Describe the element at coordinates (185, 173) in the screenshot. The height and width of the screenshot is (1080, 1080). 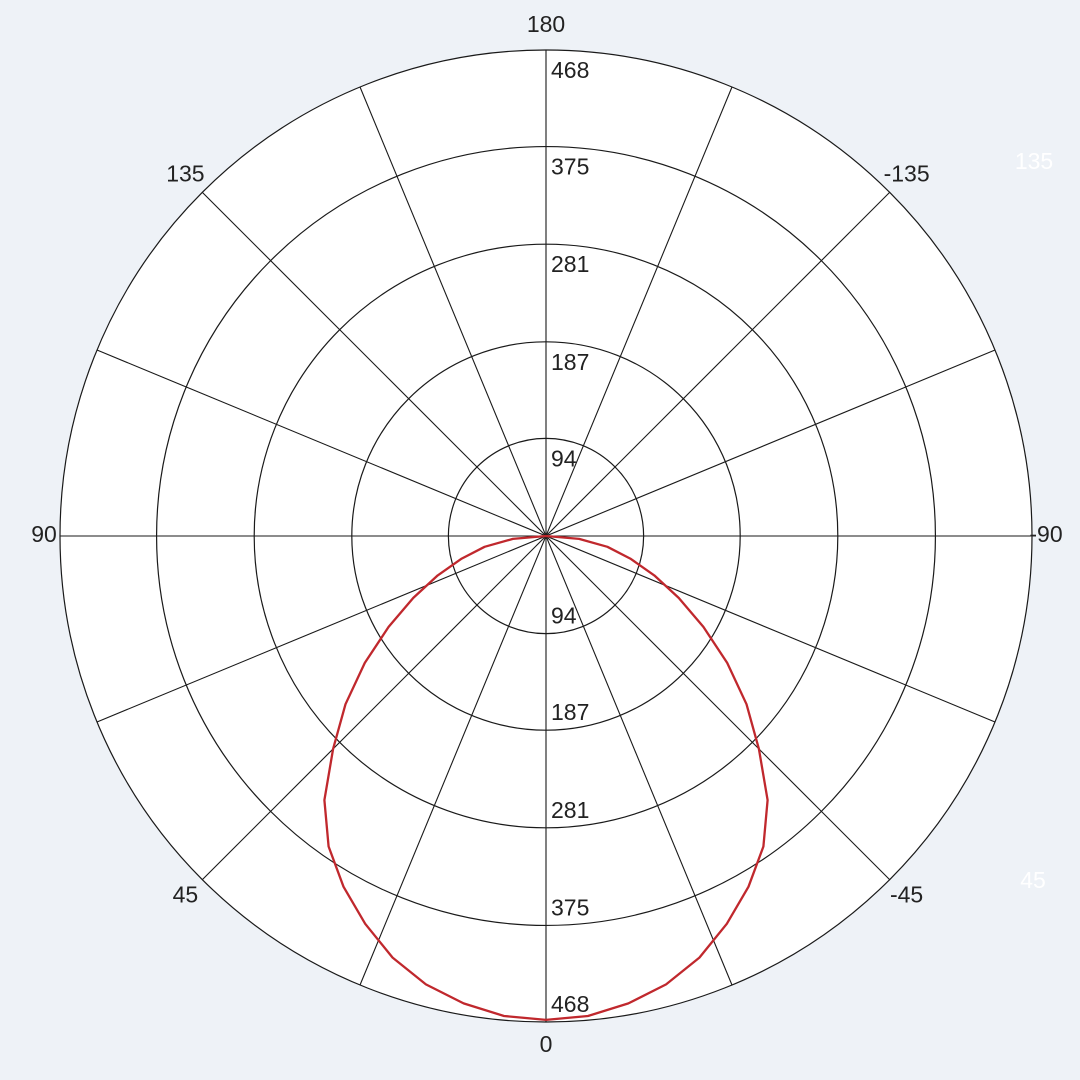
I see `angle-tick-label: 135` at that location.